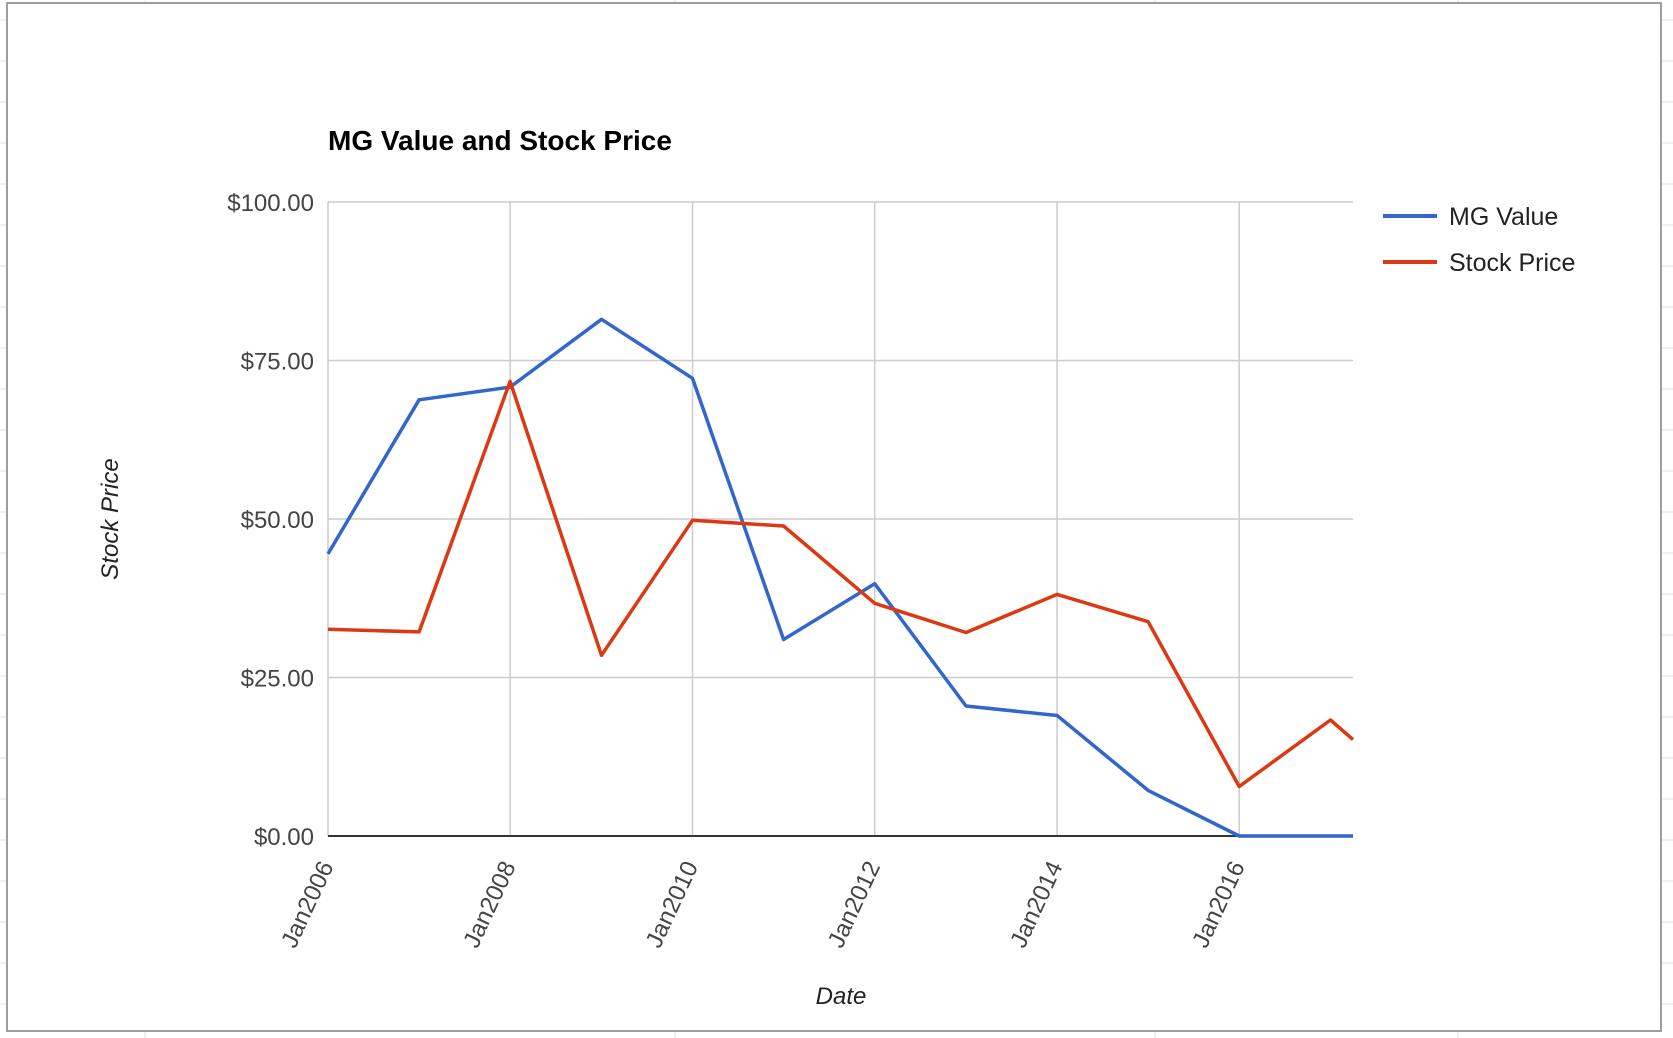  I want to click on y-tick-label: $0.00, so click(284, 837).